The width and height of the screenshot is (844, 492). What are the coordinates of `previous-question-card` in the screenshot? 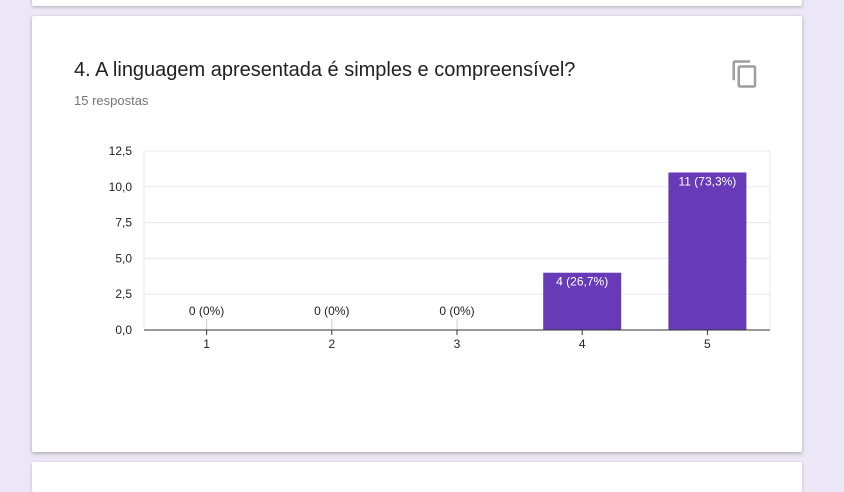 It's located at (417, 3).